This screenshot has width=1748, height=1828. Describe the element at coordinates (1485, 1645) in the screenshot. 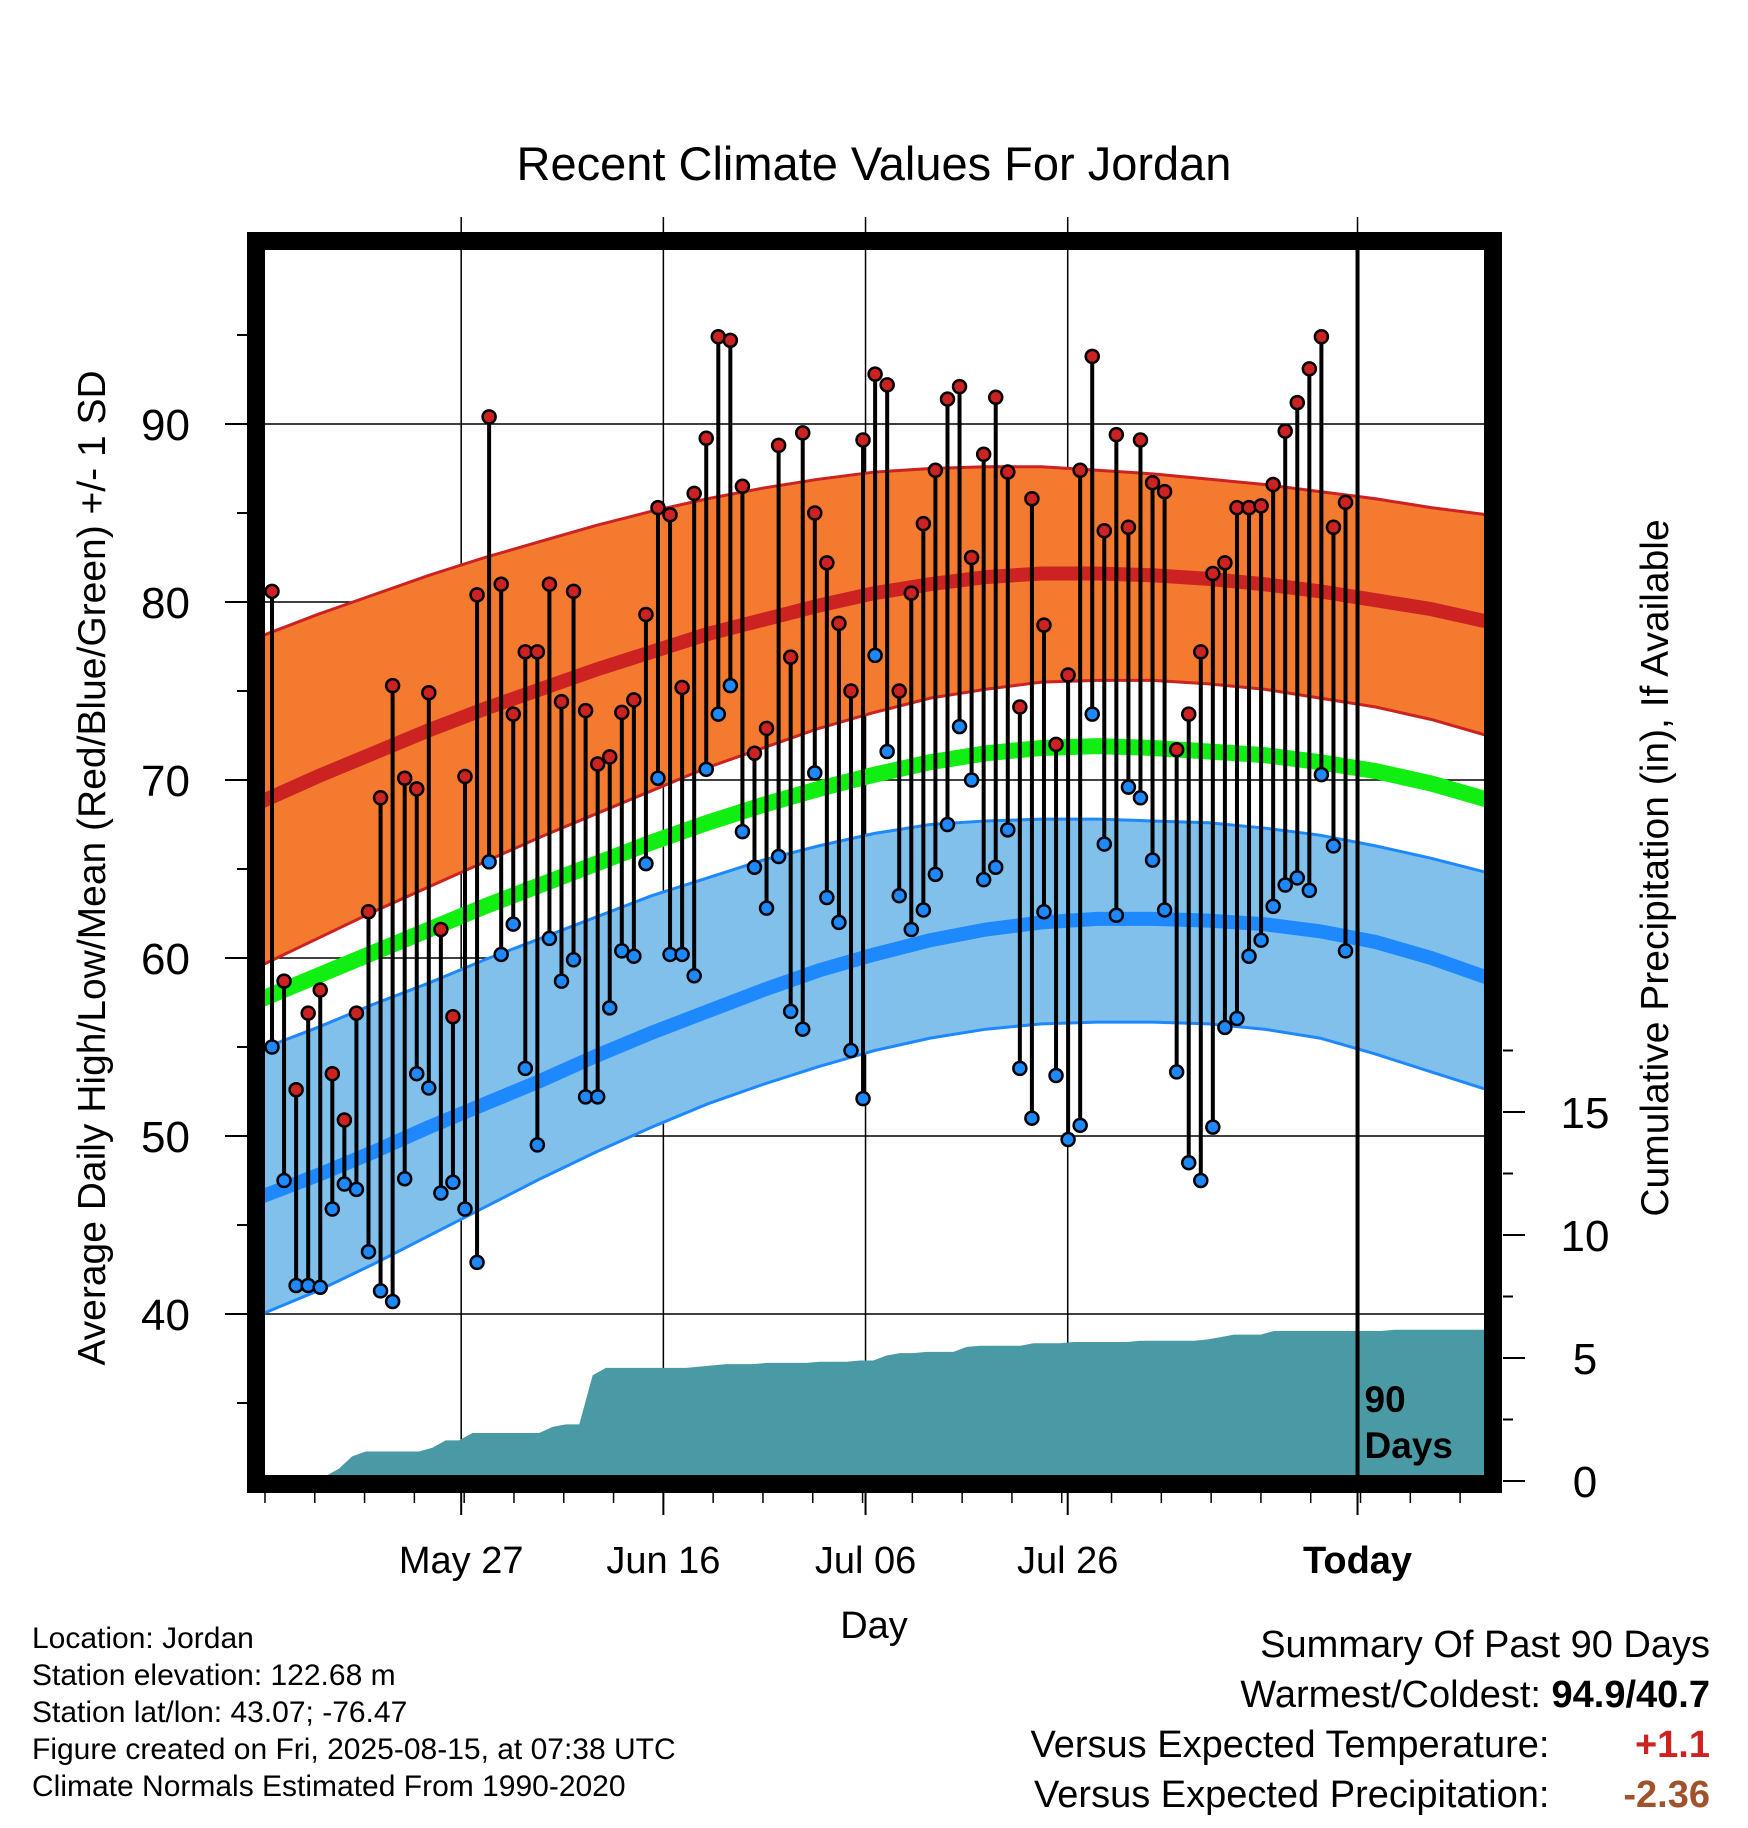

I see `summary-title: Summary Of Past 90 Days` at that location.